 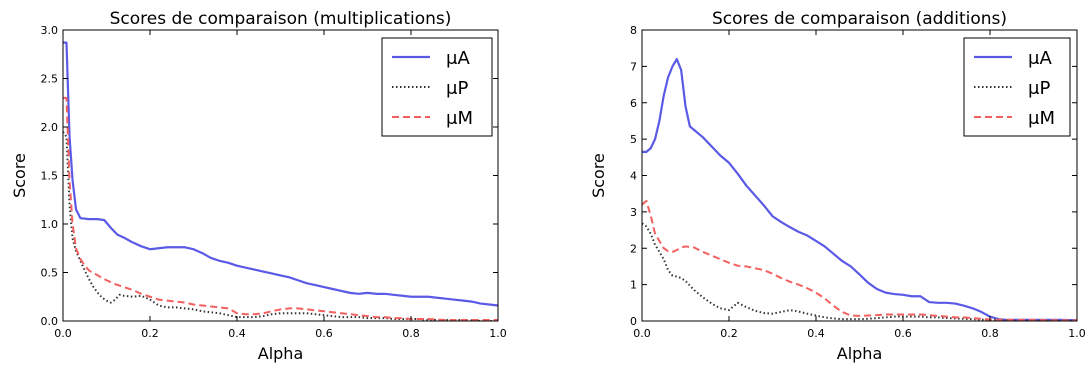 I want to click on y-tick-label: 8, so click(x=633, y=30).